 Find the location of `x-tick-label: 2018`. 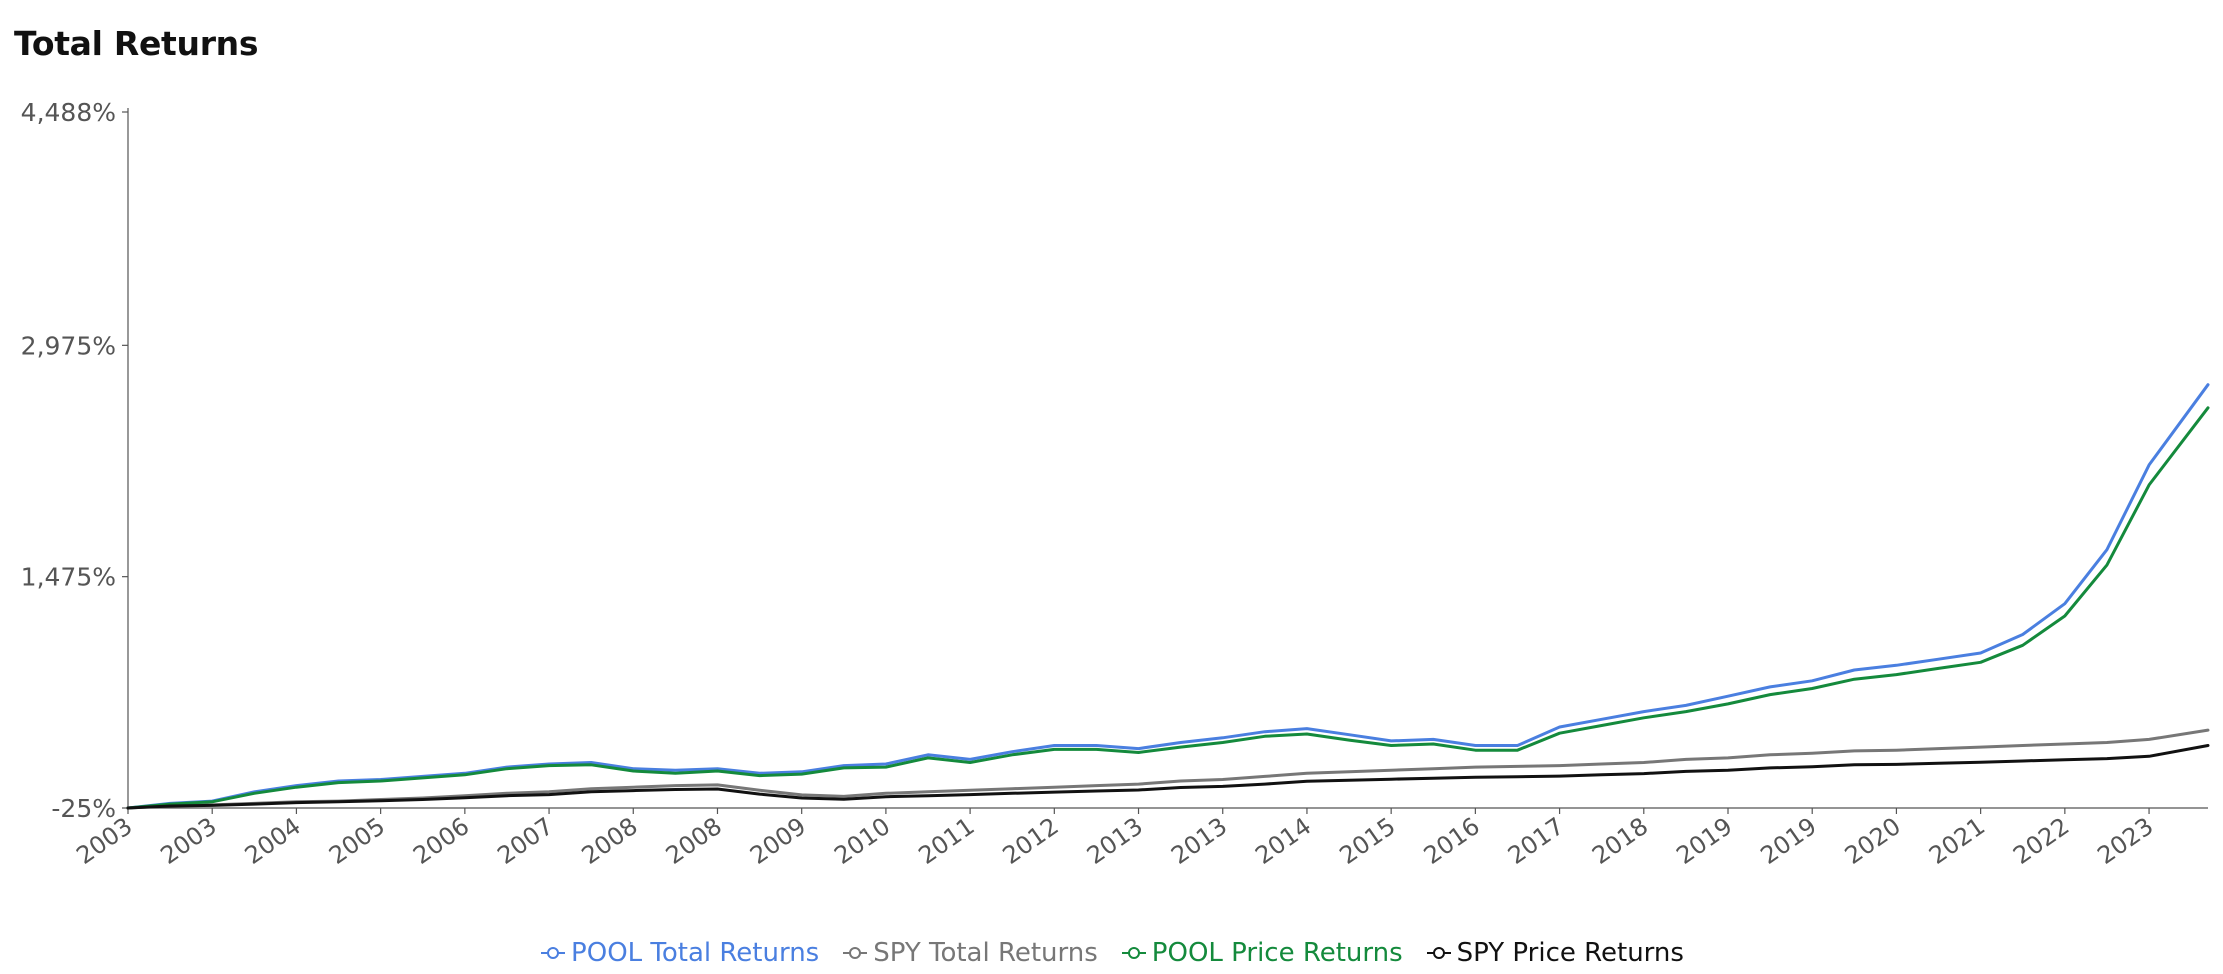

x-tick-label: 2018 is located at coordinates (1620, 841).